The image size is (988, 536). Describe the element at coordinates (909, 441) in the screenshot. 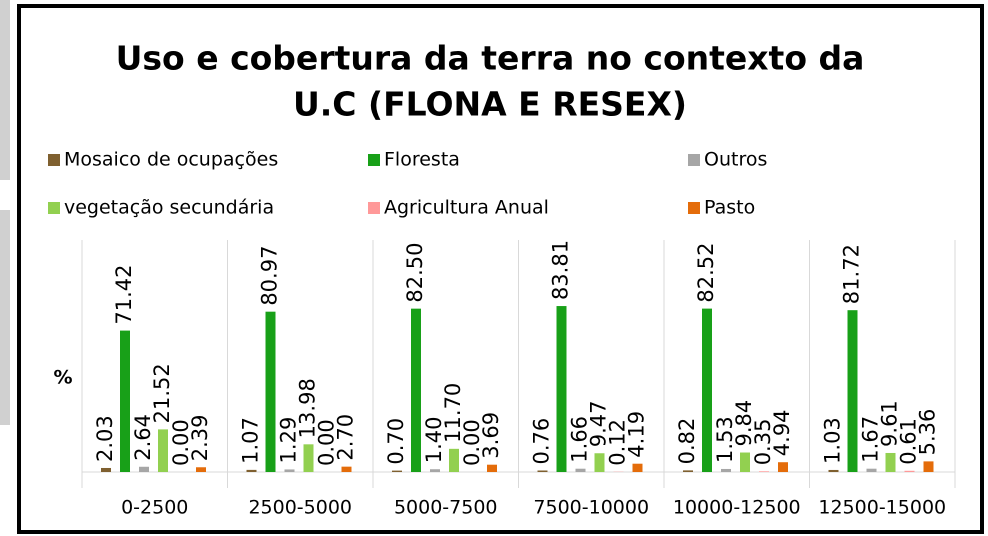

I see `data-label: 0.61` at that location.